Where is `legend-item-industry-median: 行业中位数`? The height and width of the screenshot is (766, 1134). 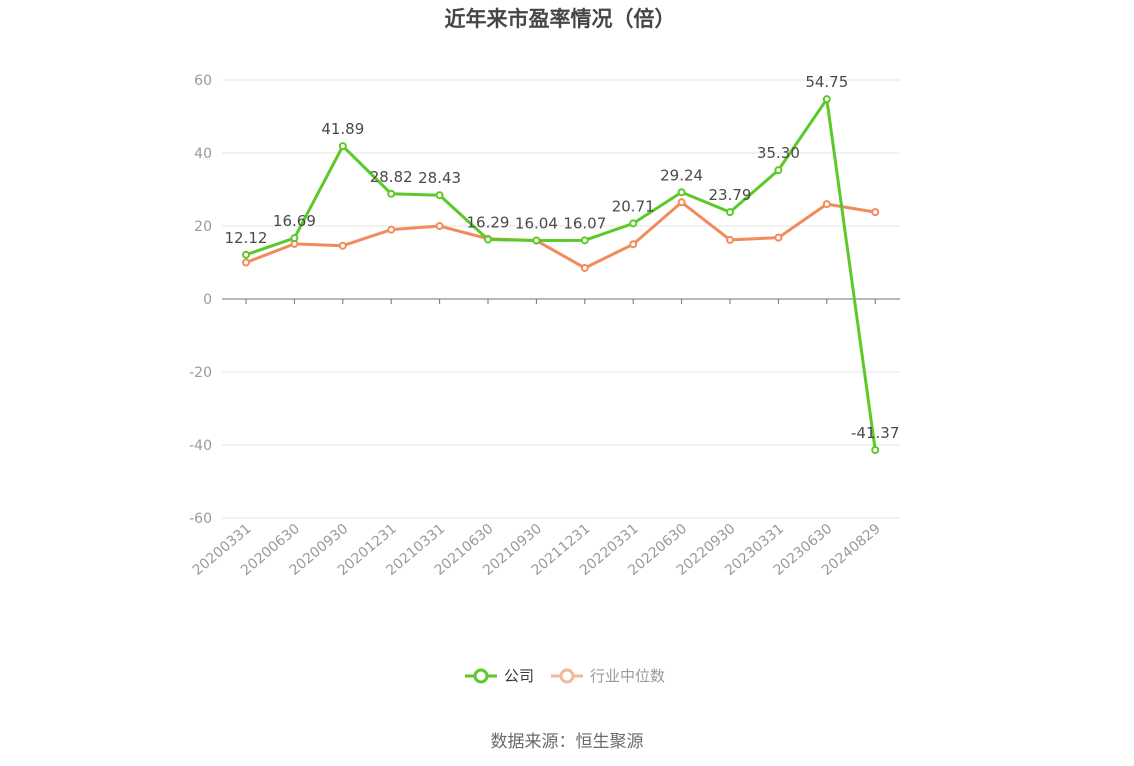
legend-item-industry-median: 行业中位数 is located at coordinates (608, 676).